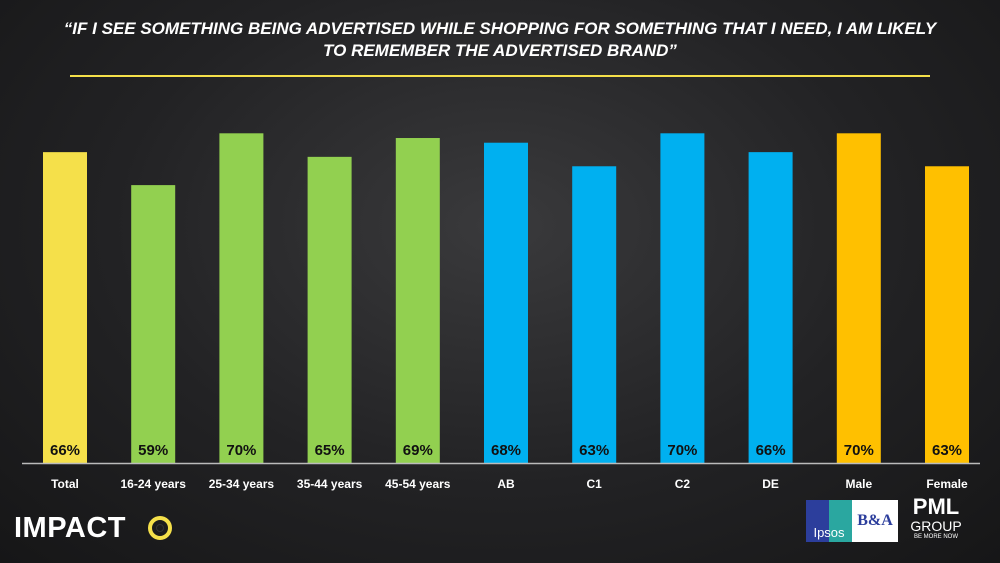 The width and height of the screenshot is (1000, 563). I want to click on bar-female, so click(947, 314).